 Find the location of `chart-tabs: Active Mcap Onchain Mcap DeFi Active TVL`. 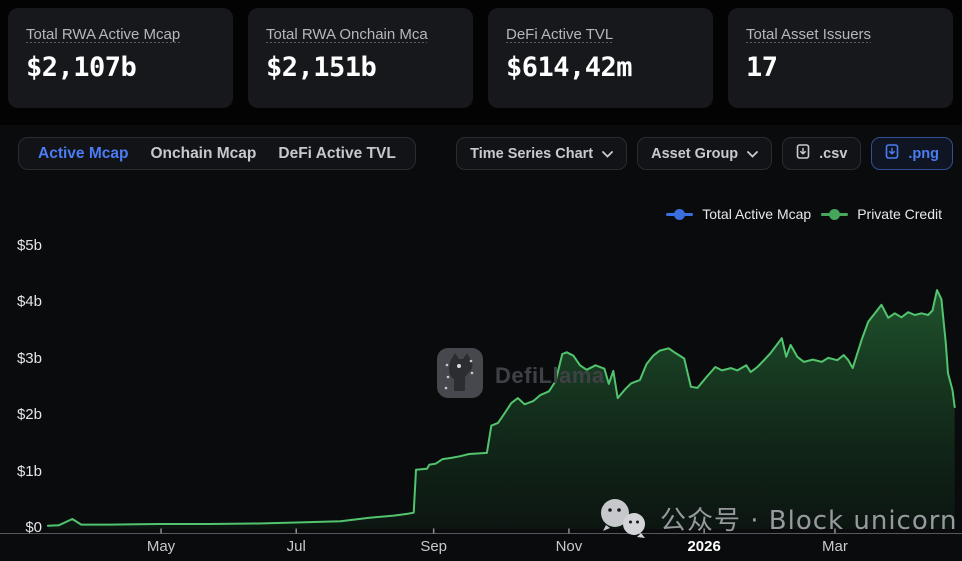

chart-tabs: Active Mcap Onchain Mcap DeFi Active TVL is located at coordinates (217, 153).